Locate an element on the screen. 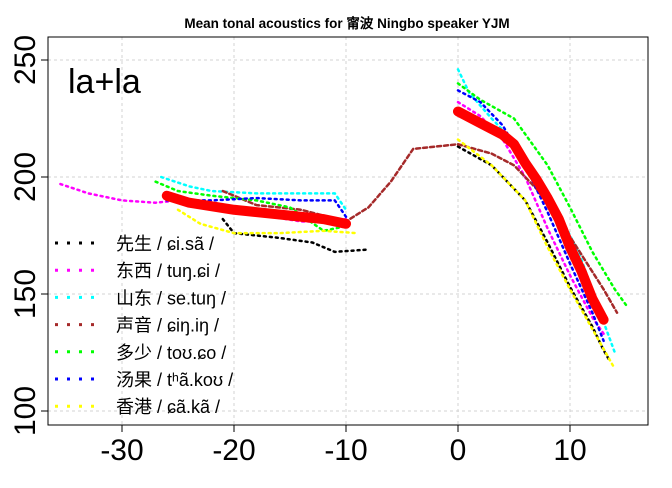  legend-label: 东西 / tuŋ.ɕi / is located at coordinates (168, 271).